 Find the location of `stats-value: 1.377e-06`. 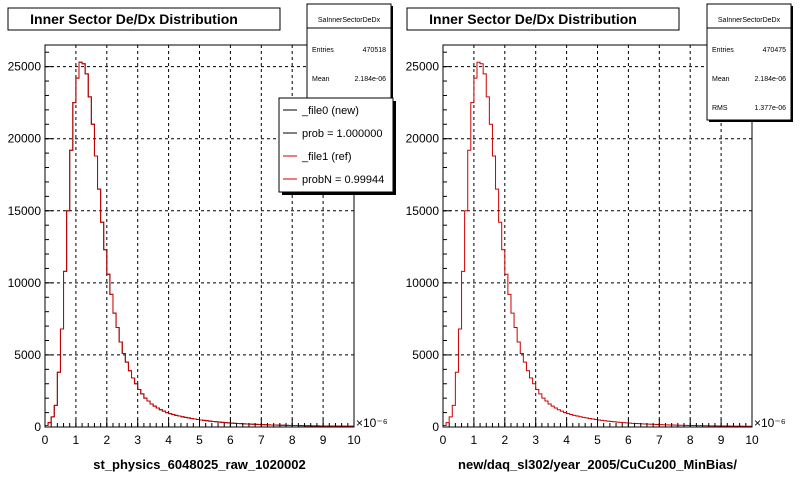

stats-value: 1.377e-06 is located at coordinates (770, 108).